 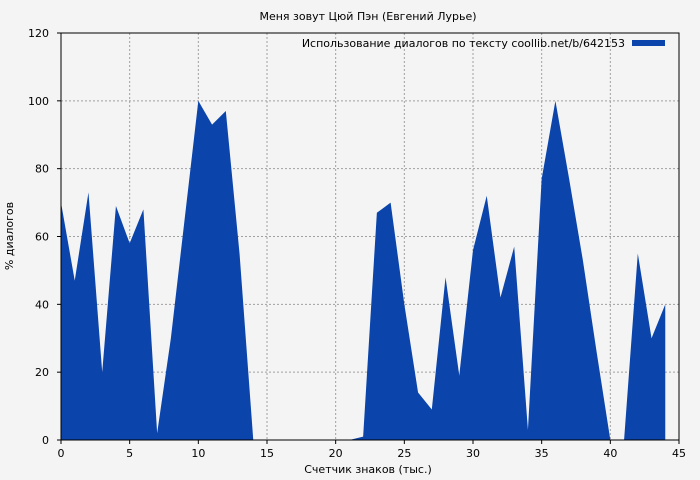 What do you see at coordinates (404, 453) in the screenshot?
I see `x-tick-label: 25` at bounding box center [404, 453].